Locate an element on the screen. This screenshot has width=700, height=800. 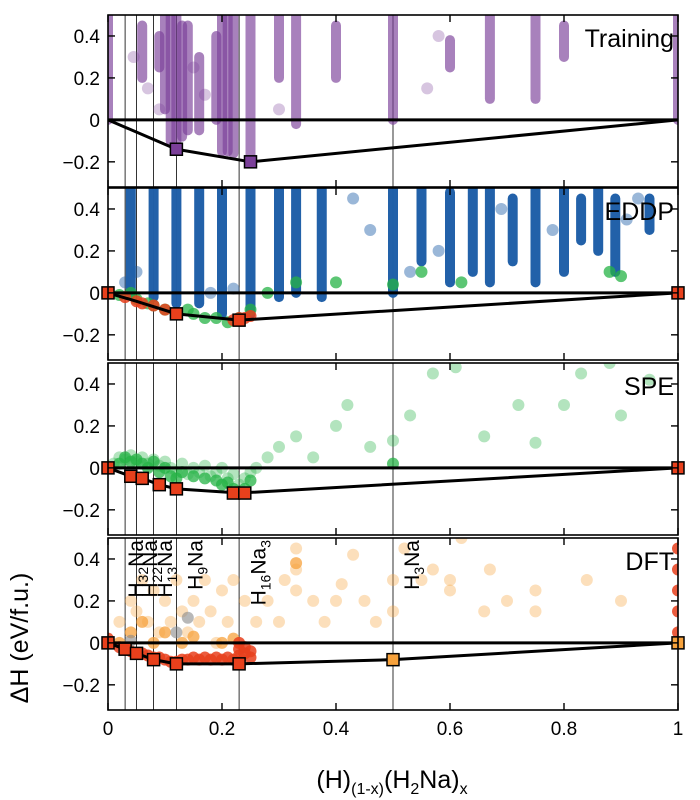
phase-label-part: H is located at coordinates (150, 589).